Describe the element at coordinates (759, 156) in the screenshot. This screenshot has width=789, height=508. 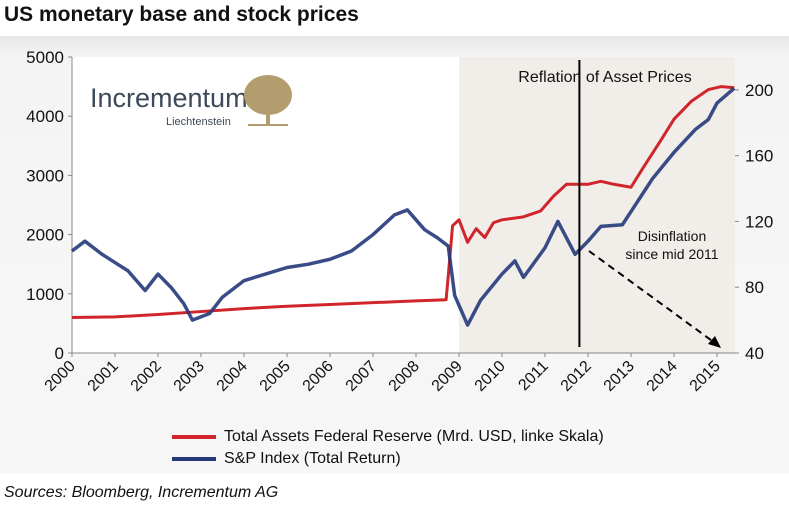
I see `y-right-tick-label: 160` at that location.